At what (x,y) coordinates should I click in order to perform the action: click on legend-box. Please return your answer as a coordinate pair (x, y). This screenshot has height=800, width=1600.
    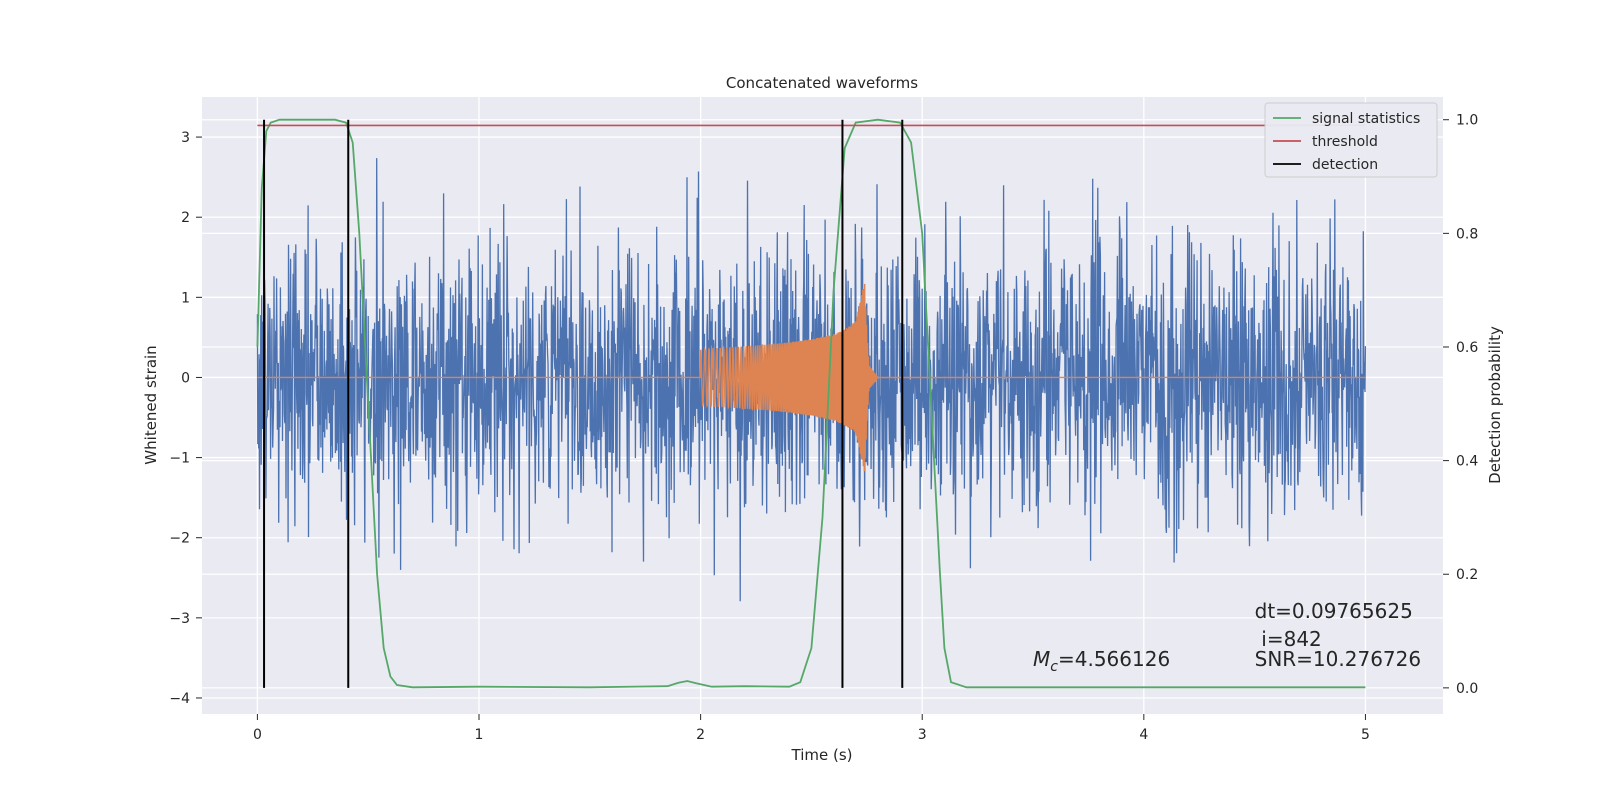
    Looking at the image, I should click on (1351, 140).